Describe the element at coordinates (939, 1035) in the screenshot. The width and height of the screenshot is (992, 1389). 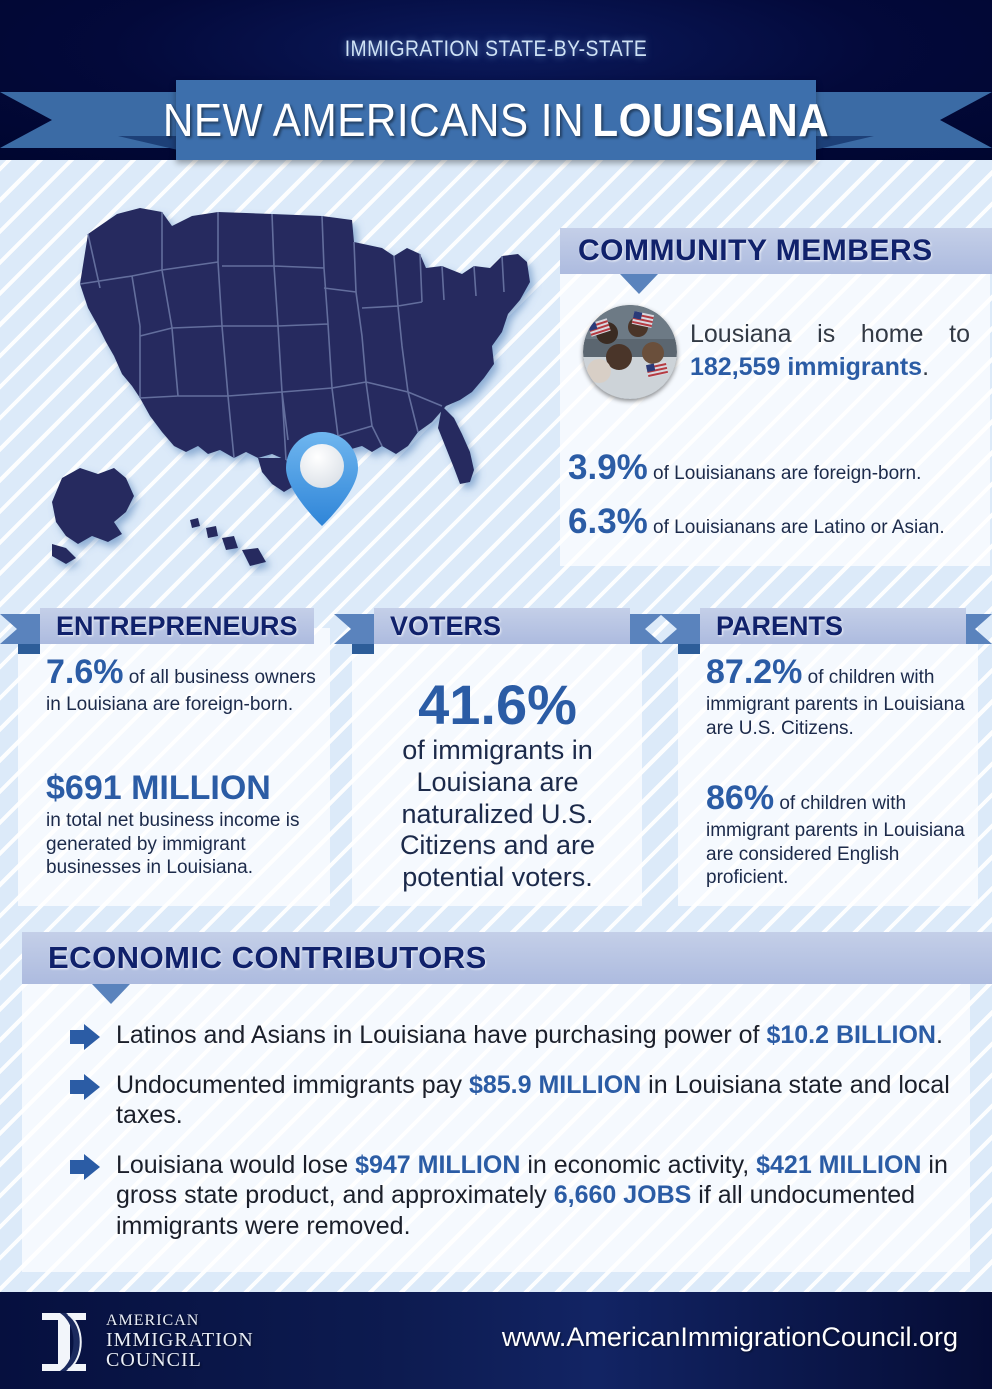
I see `economic-plain-text: .` at that location.